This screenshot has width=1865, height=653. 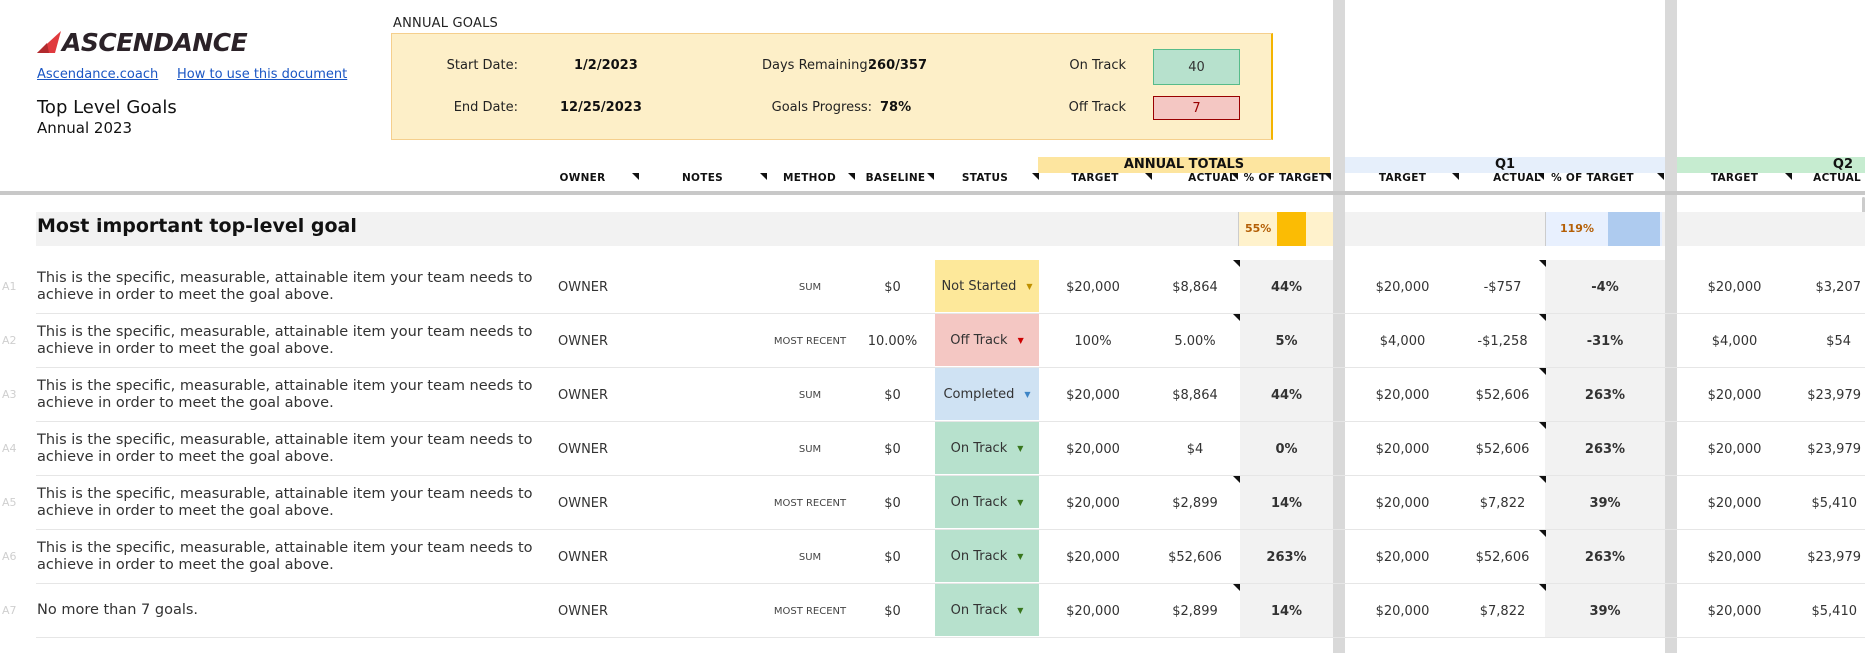 What do you see at coordinates (606, 65) in the screenshot?
I see `start-date-value: 1/2/2023` at bounding box center [606, 65].